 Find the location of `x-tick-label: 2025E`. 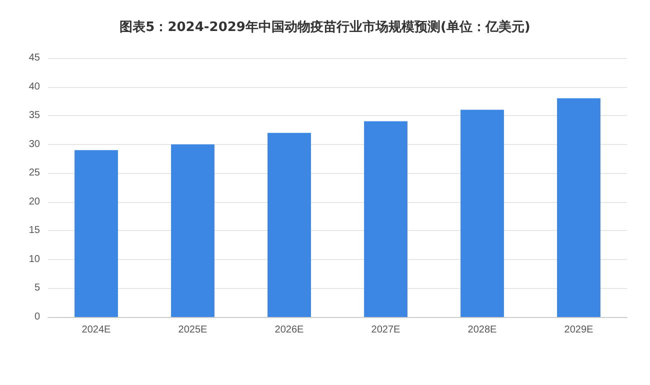

x-tick-label: 2025E is located at coordinates (193, 330).